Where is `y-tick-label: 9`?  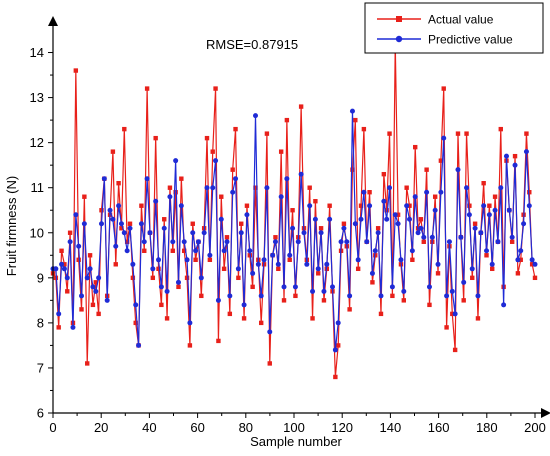
y-tick-label: 9 is located at coordinates (40, 277).